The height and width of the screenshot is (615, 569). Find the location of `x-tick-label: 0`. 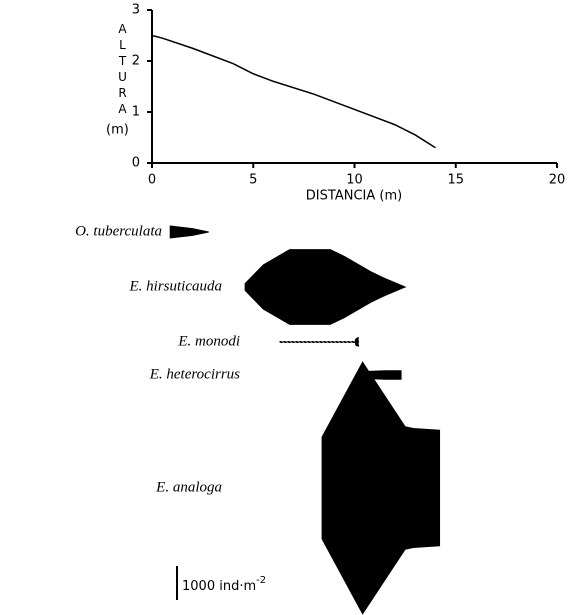

x-tick-label: 0 is located at coordinates (152, 180).